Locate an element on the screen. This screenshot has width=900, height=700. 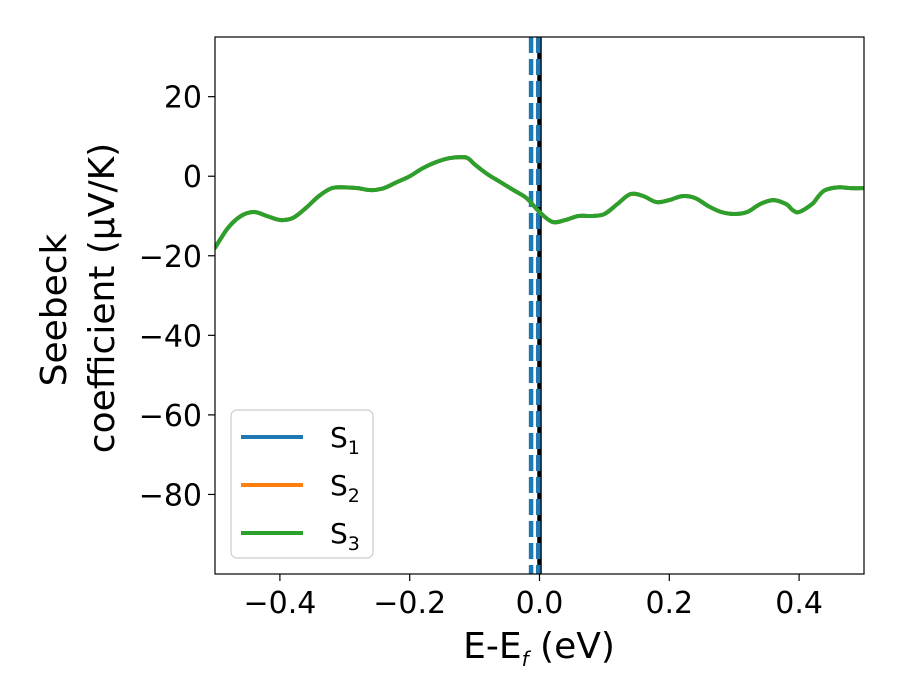
x-tick-label: 0.4 is located at coordinates (799, 603).